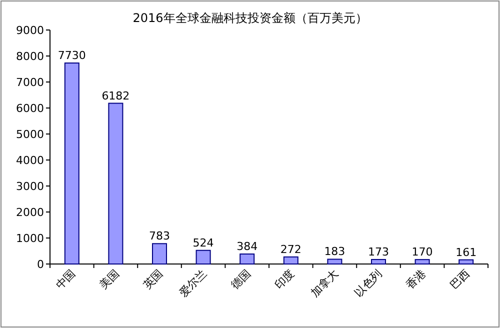  What do you see at coordinates (30, 108) in the screenshot?
I see `y-tick-label: 6000` at bounding box center [30, 108].